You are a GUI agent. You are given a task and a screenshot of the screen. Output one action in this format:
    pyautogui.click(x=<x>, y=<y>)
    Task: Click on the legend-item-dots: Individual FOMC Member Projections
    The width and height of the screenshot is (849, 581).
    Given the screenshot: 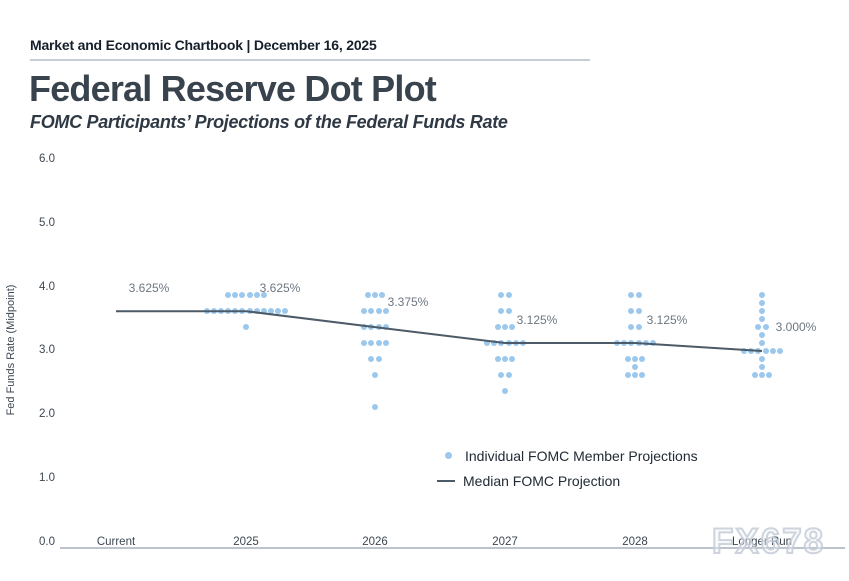 What is the action you would take?
    pyautogui.click(x=567, y=455)
    